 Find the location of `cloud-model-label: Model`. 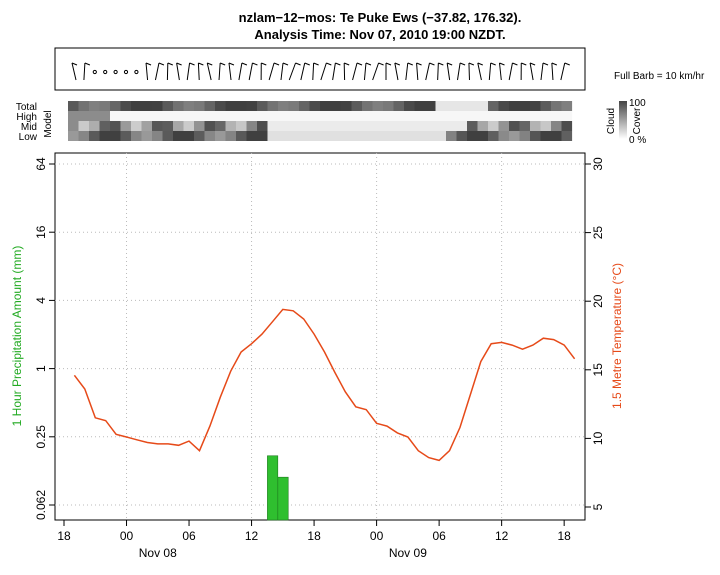

cloud-model-label: Model is located at coordinates (48, 123).